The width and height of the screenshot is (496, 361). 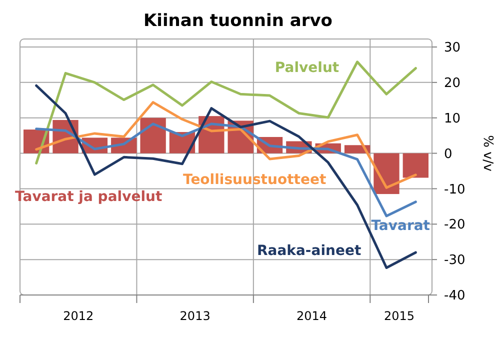 What do you see at coordinates (307, 68) in the screenshot?
I see `series-label: Palvelut` at bounding box center [307, 68].